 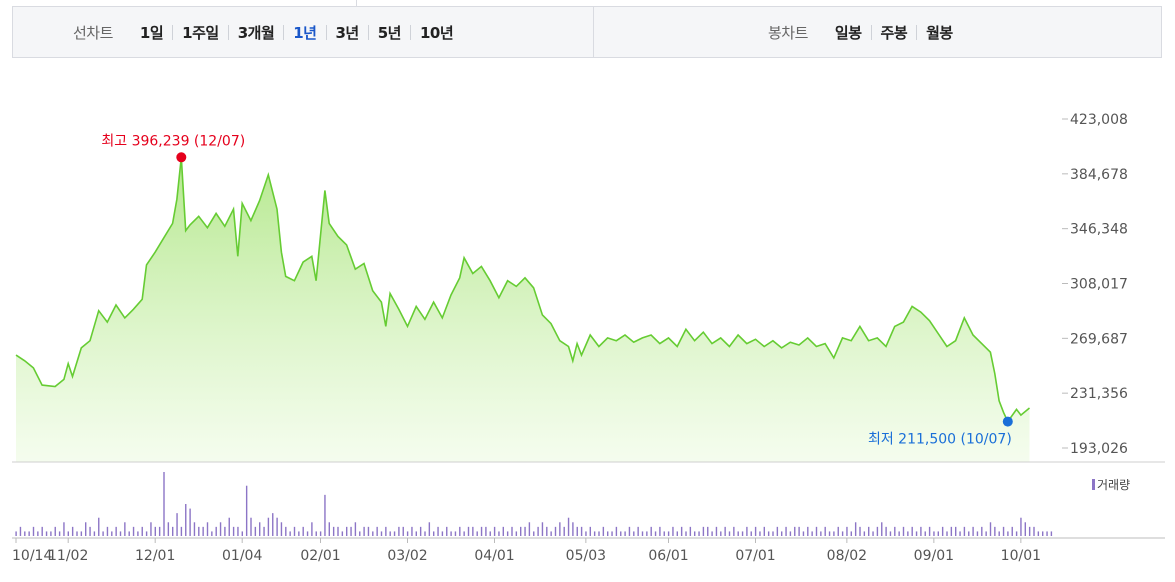 I want to click on divider, so click(x=410, y=32).